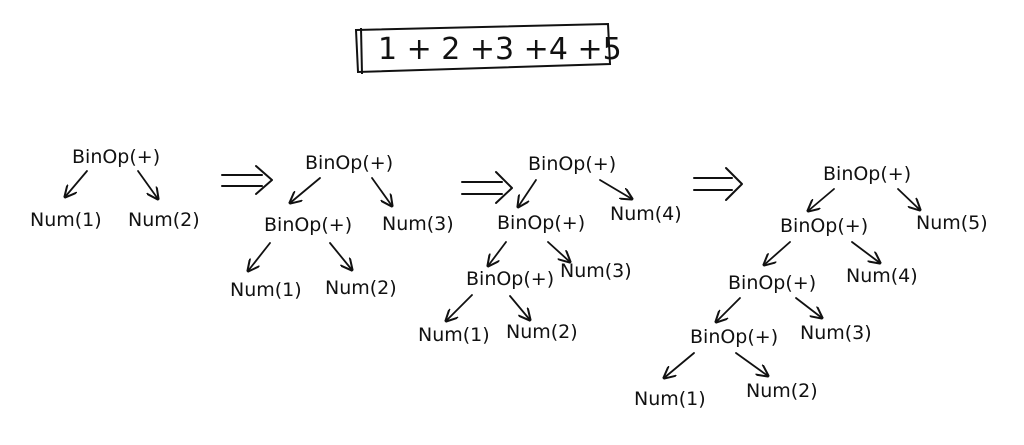  I want to click on tree-2-edge-inner, so click(305, 190).